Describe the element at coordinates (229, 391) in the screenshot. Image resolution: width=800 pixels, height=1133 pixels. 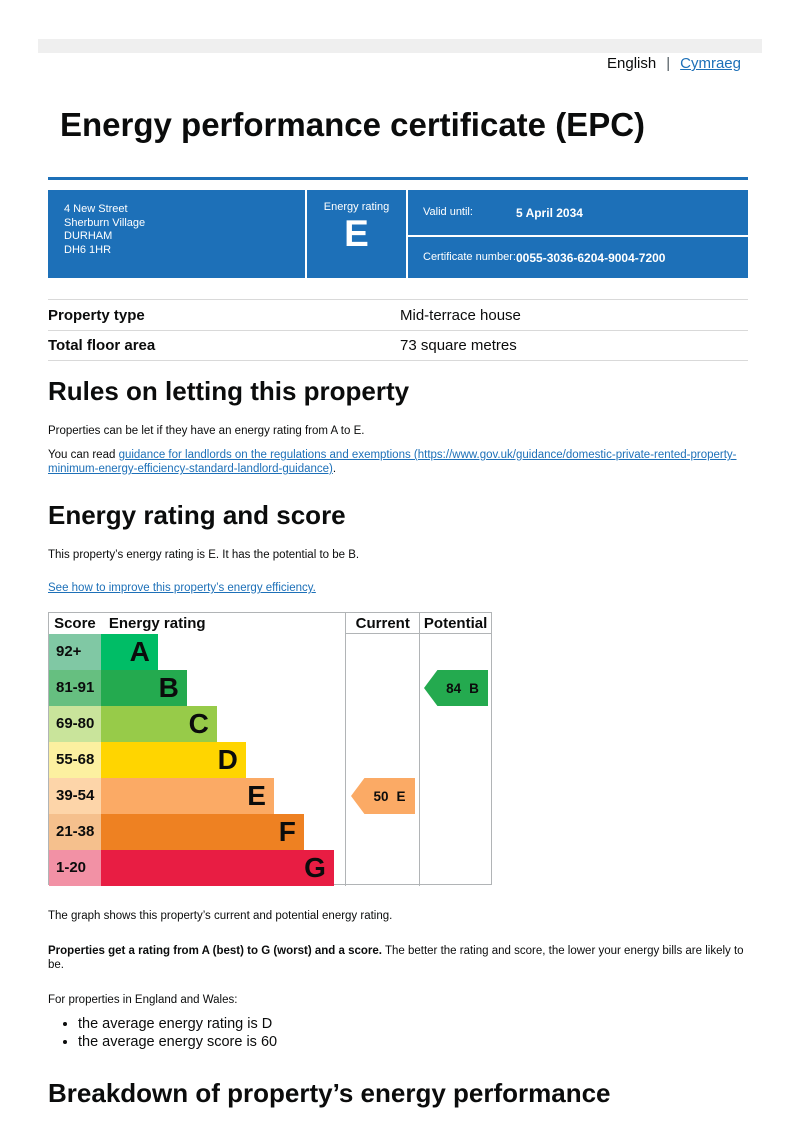
I see `rules-heading: Rules on letting this property` at that location.